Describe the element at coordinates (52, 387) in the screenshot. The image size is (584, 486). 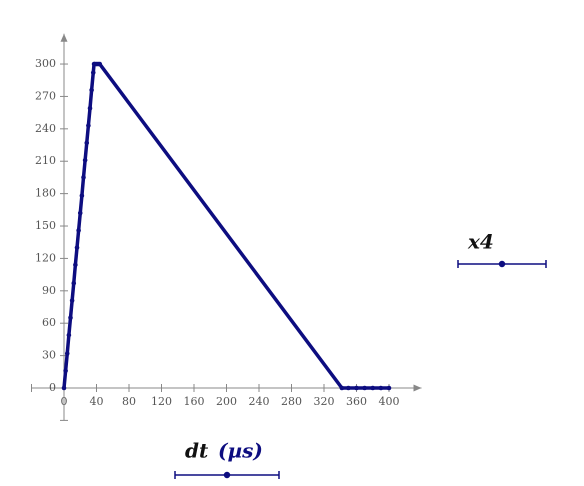
I see `y-tick-label: 0` at that location.